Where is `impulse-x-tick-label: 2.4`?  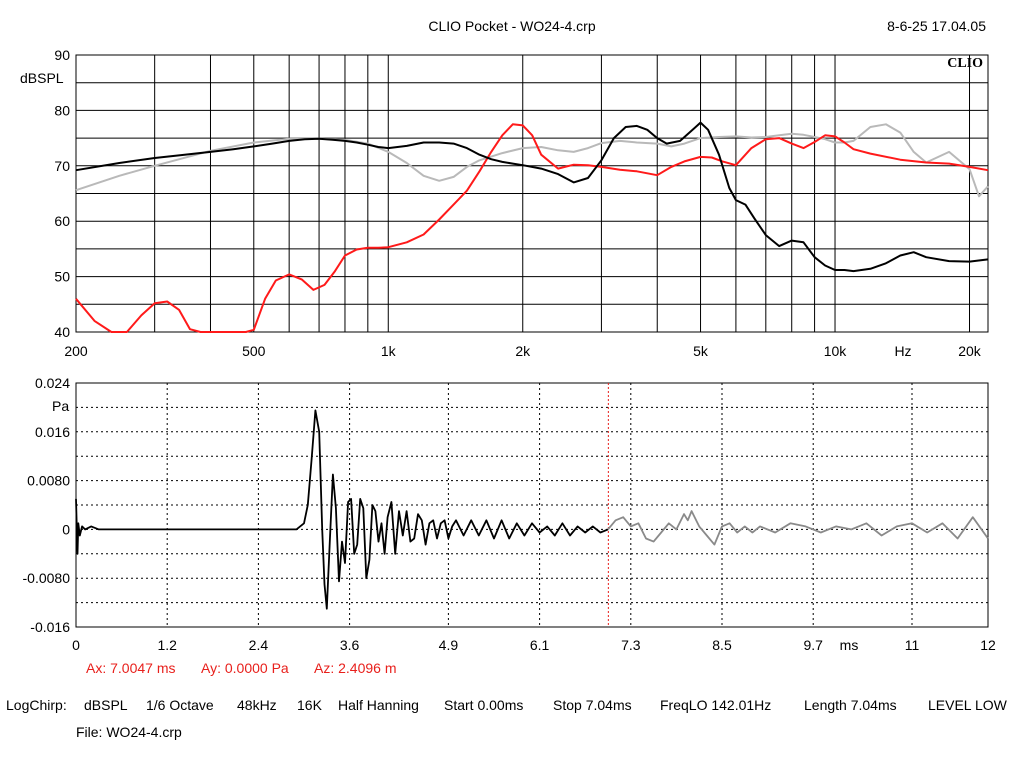
impulse-x-tick-label: 2.4 is located at coordinates (259, 645).